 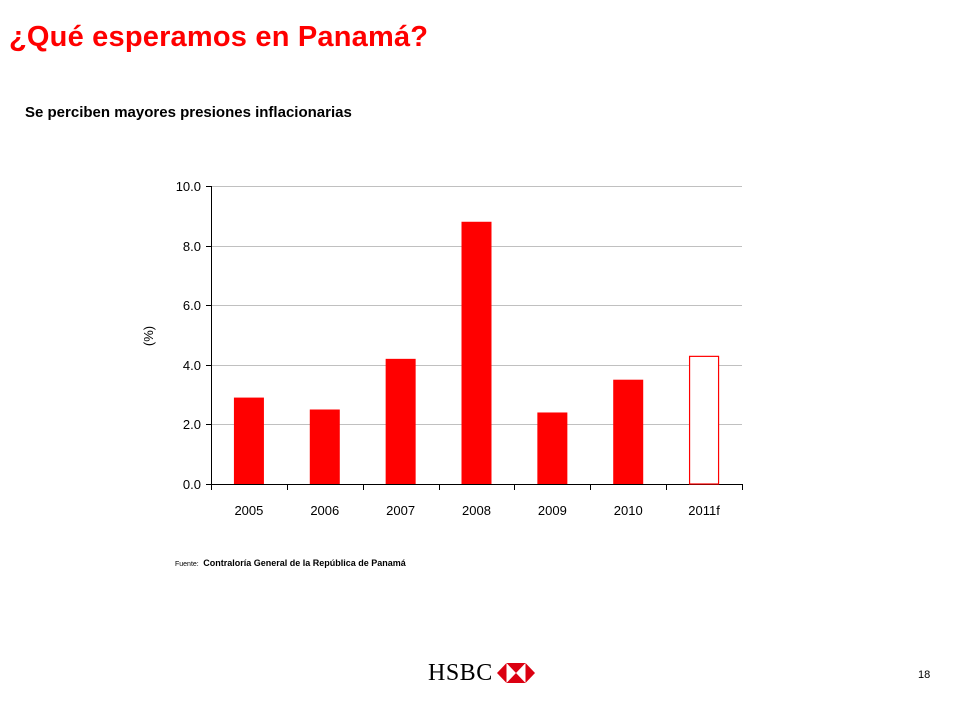 What do you see at coordinates (924, 675) in the screenshot?
I see `page-number: 18` at bounding box center [924, 675].